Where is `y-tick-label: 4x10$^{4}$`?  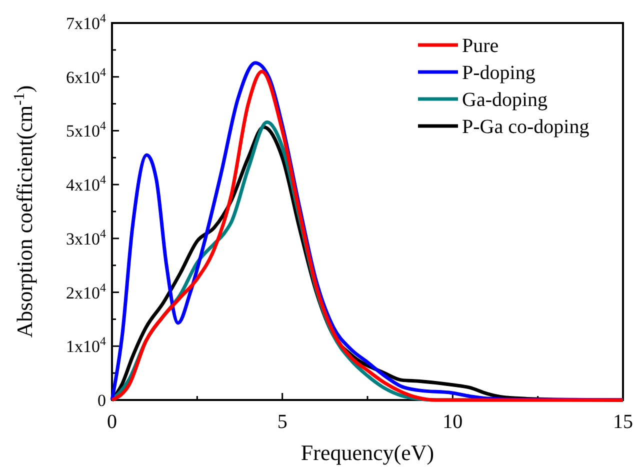
y-tick-label: 4x10$^{4}$ is located at coordinates (86, 183).